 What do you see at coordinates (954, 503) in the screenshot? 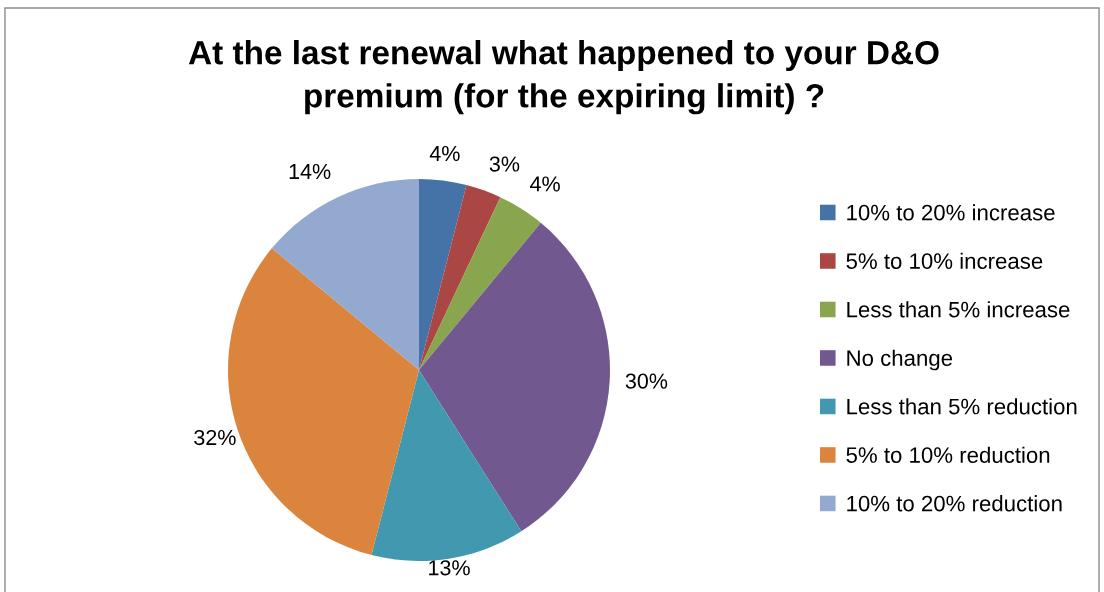
I see `legend-label: 10% to 20% reduction` at bounding box center [954, 503].